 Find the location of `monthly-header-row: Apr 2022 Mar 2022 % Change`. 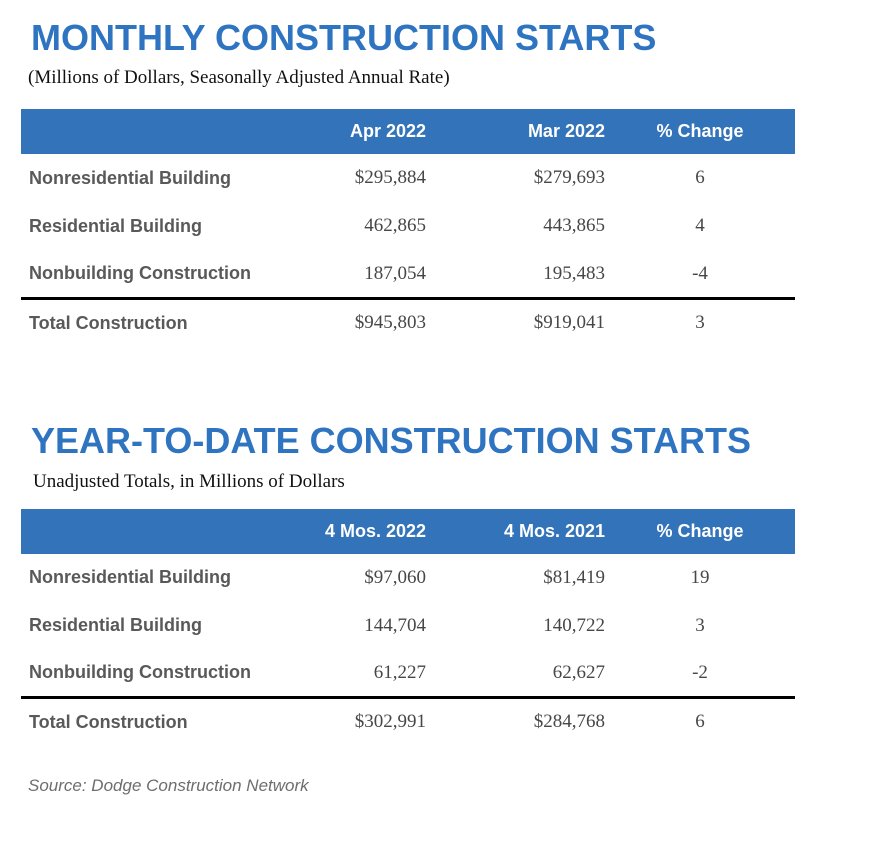

monthly-header-row: Apr 2022 Mar 2022 % Change is located at coordinates (408, 132).